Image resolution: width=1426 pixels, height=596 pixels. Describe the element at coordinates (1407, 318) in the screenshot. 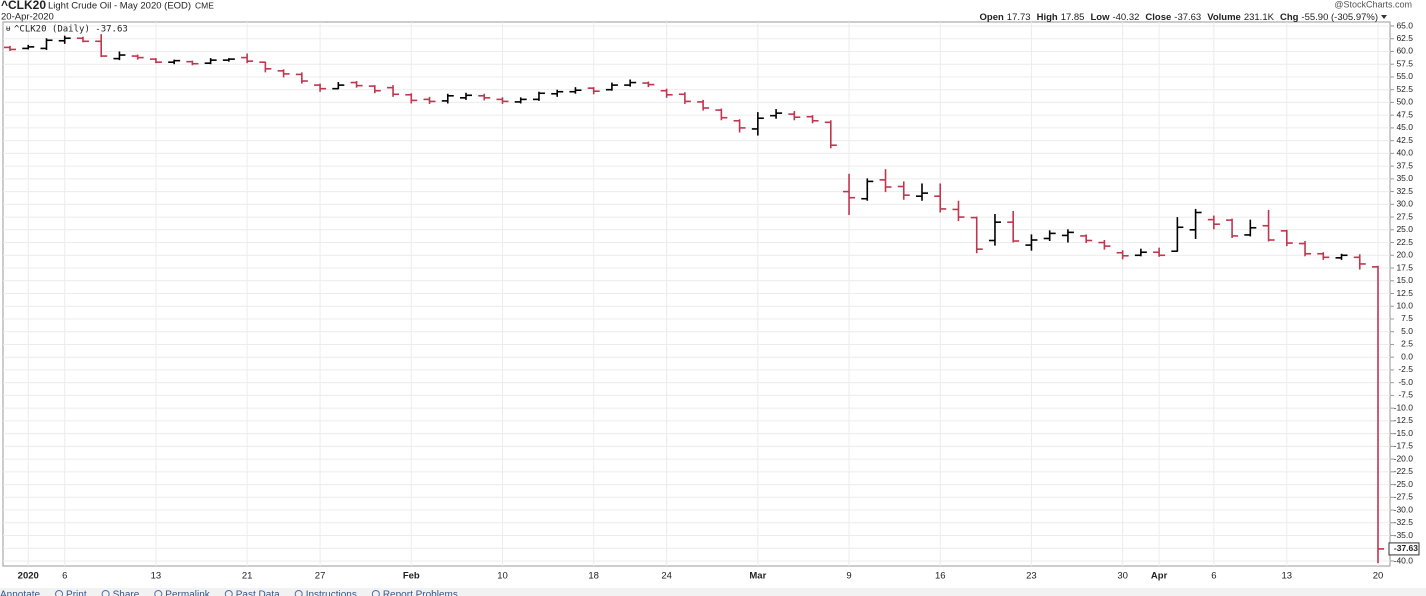

I see `y-tick-label: 7.5` at that location.